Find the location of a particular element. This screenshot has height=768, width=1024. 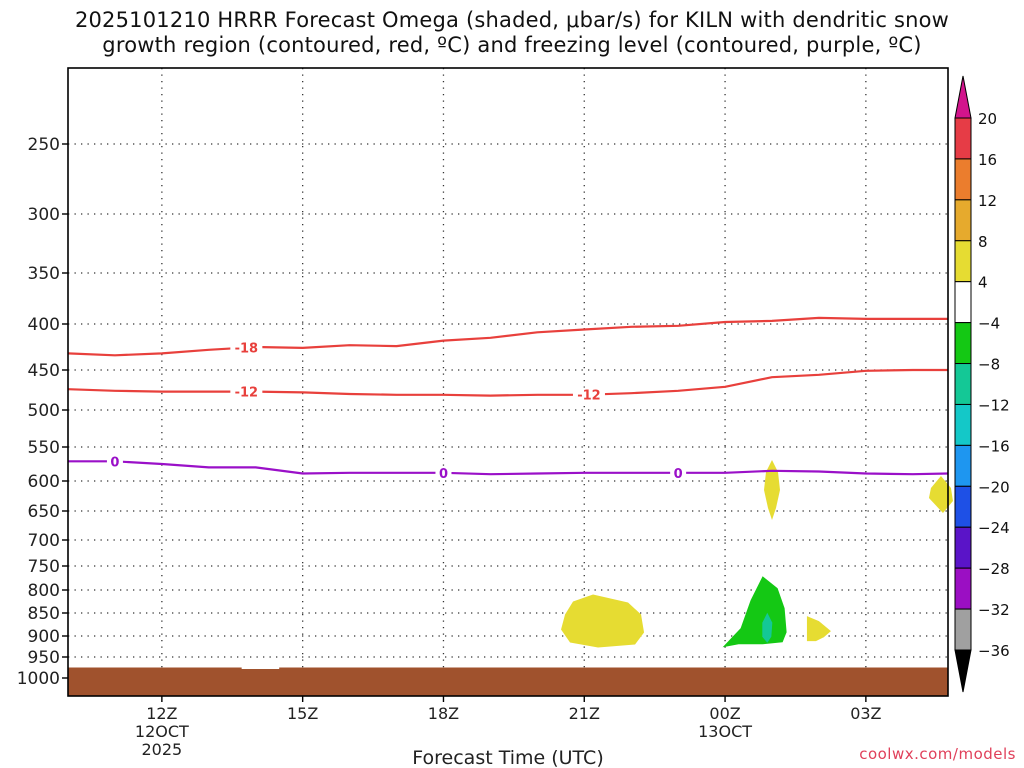

y-tick-label: 250 is located at coordinates (44, 145).